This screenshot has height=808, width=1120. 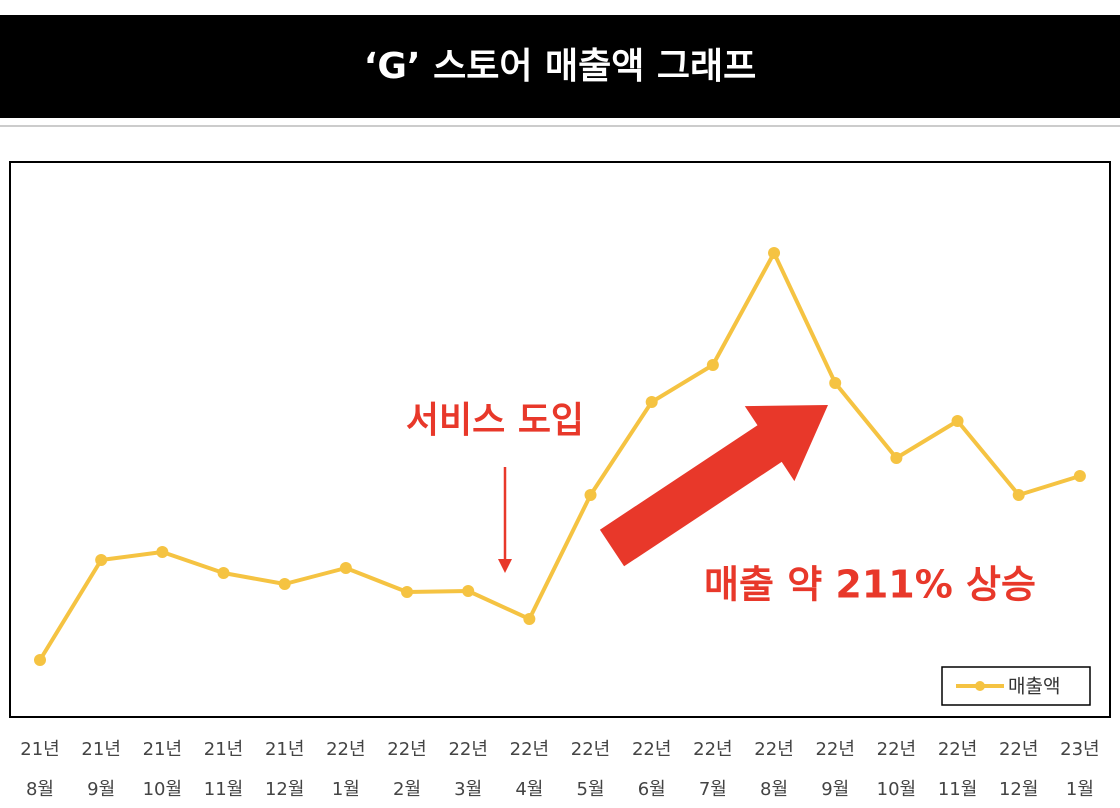 I want to click on arrow-head, so click(x=505, y=566).